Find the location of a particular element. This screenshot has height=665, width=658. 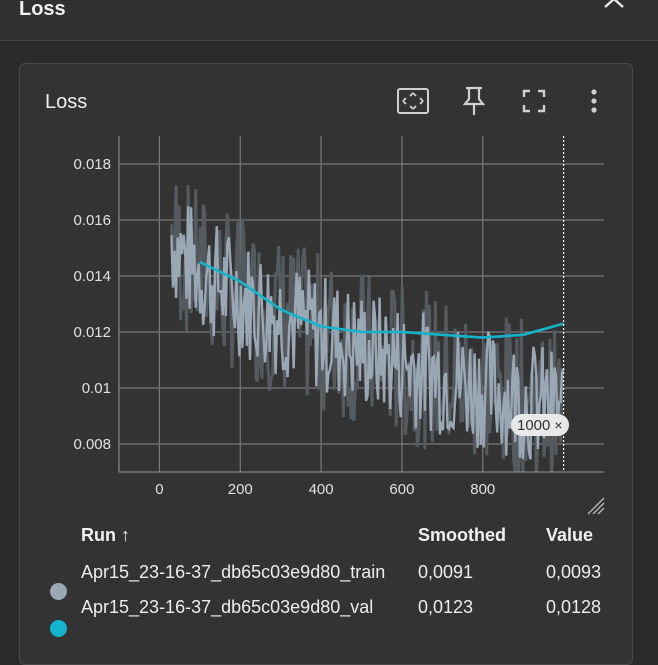

fit-domain-icon is located at coordinates (413, 101).